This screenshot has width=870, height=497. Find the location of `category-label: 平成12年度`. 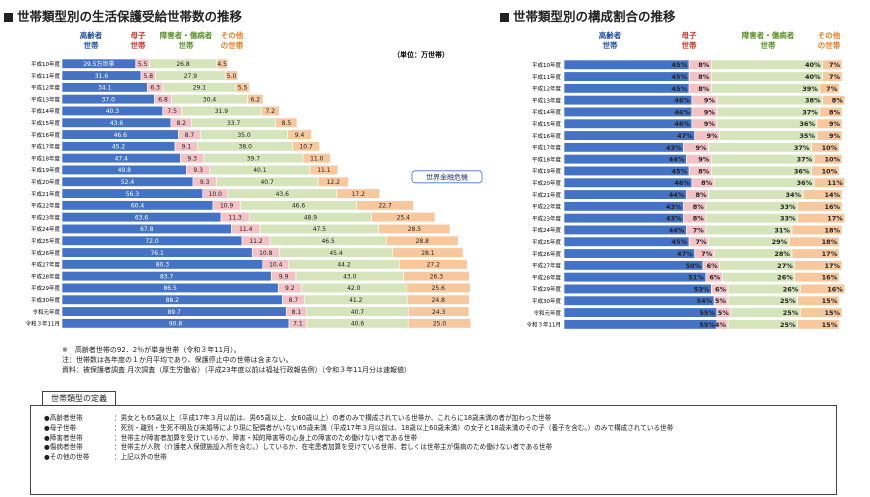

category-label: 平成12年度 is located at coordinates (45, 88).